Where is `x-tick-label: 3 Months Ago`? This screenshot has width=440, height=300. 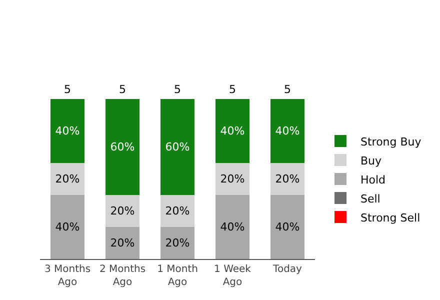
x-tick-label: 3 Months Ago is located at coordinates (67, 276).